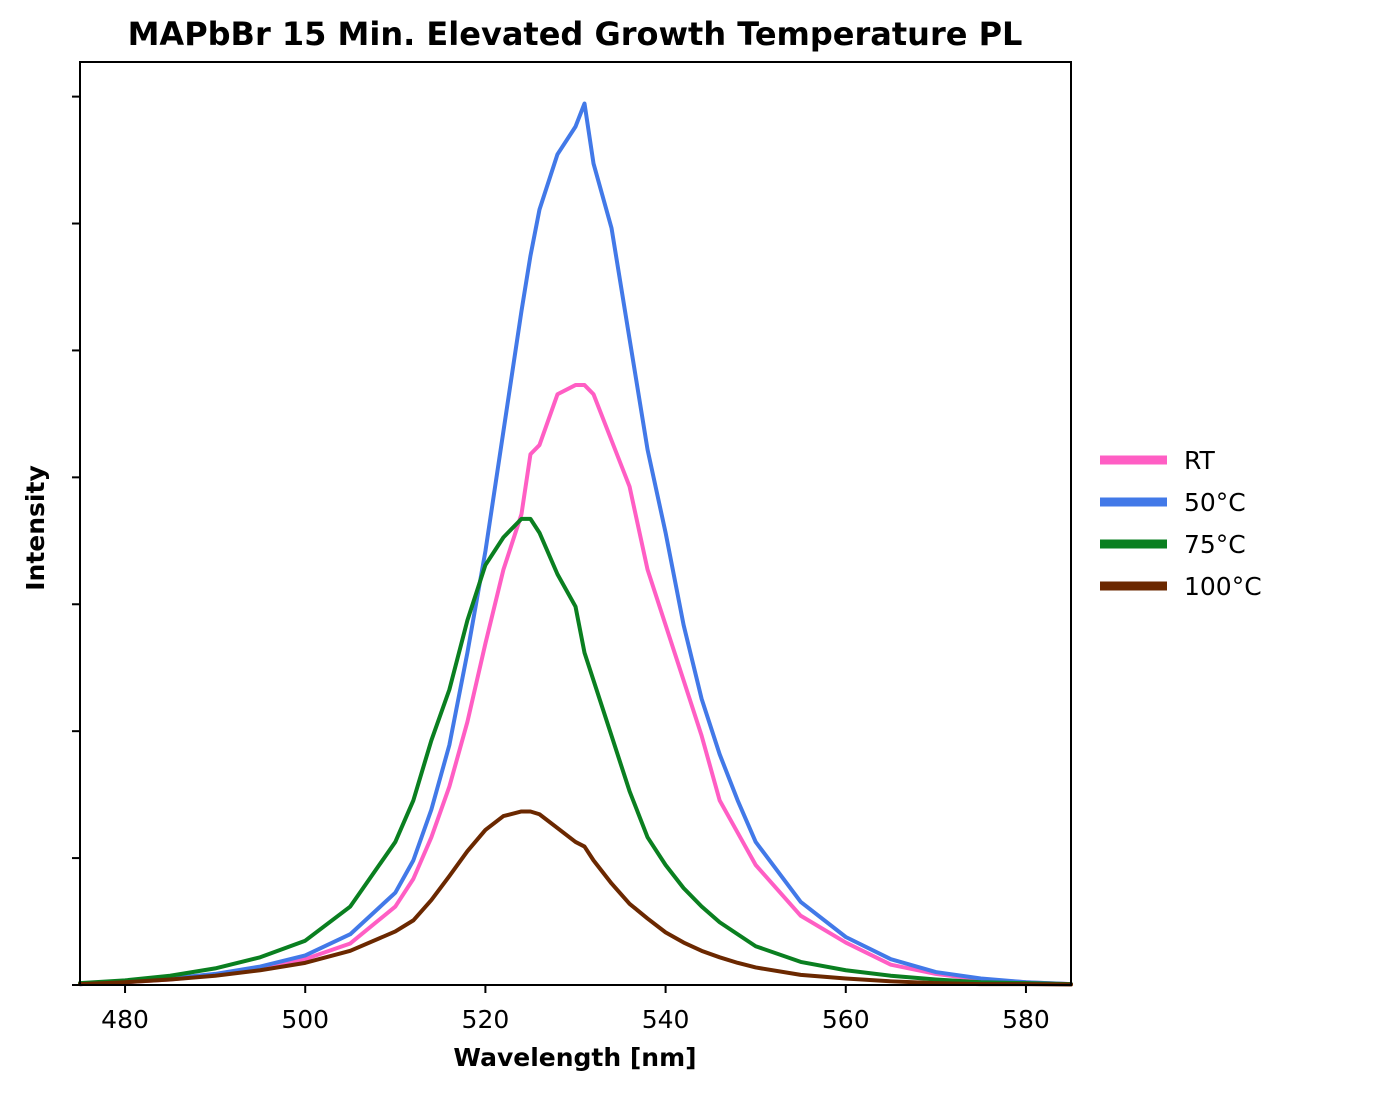 Image resolution: width=1384 pixels, height=1093 pixels. Describe the element at coordinates (35, 528) in the screenshot. I see `y-axis-label: Intensity` at that location.